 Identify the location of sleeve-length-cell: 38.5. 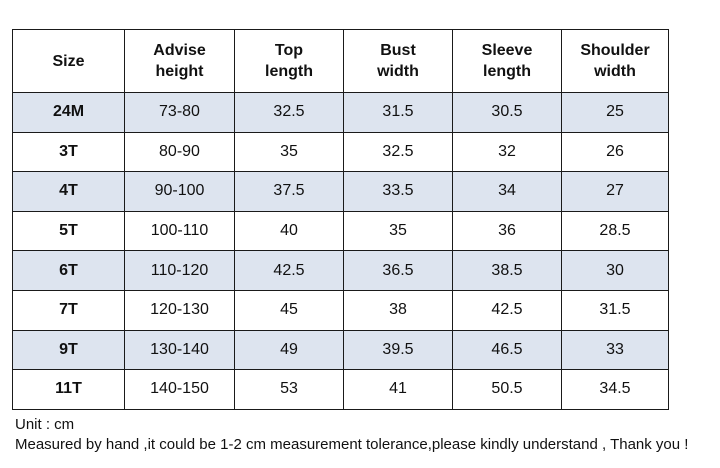
(507, 270).